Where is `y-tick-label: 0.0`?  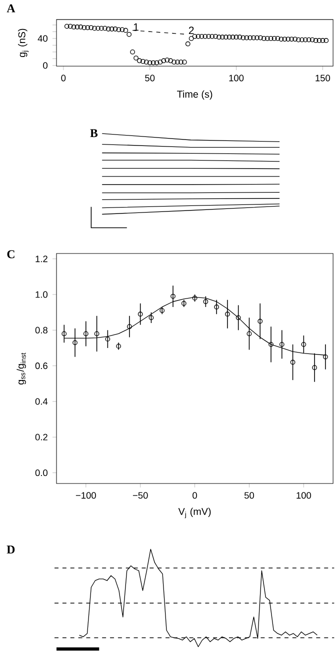 y-tick-label: 0.0 is located at coordinates (41, 473).